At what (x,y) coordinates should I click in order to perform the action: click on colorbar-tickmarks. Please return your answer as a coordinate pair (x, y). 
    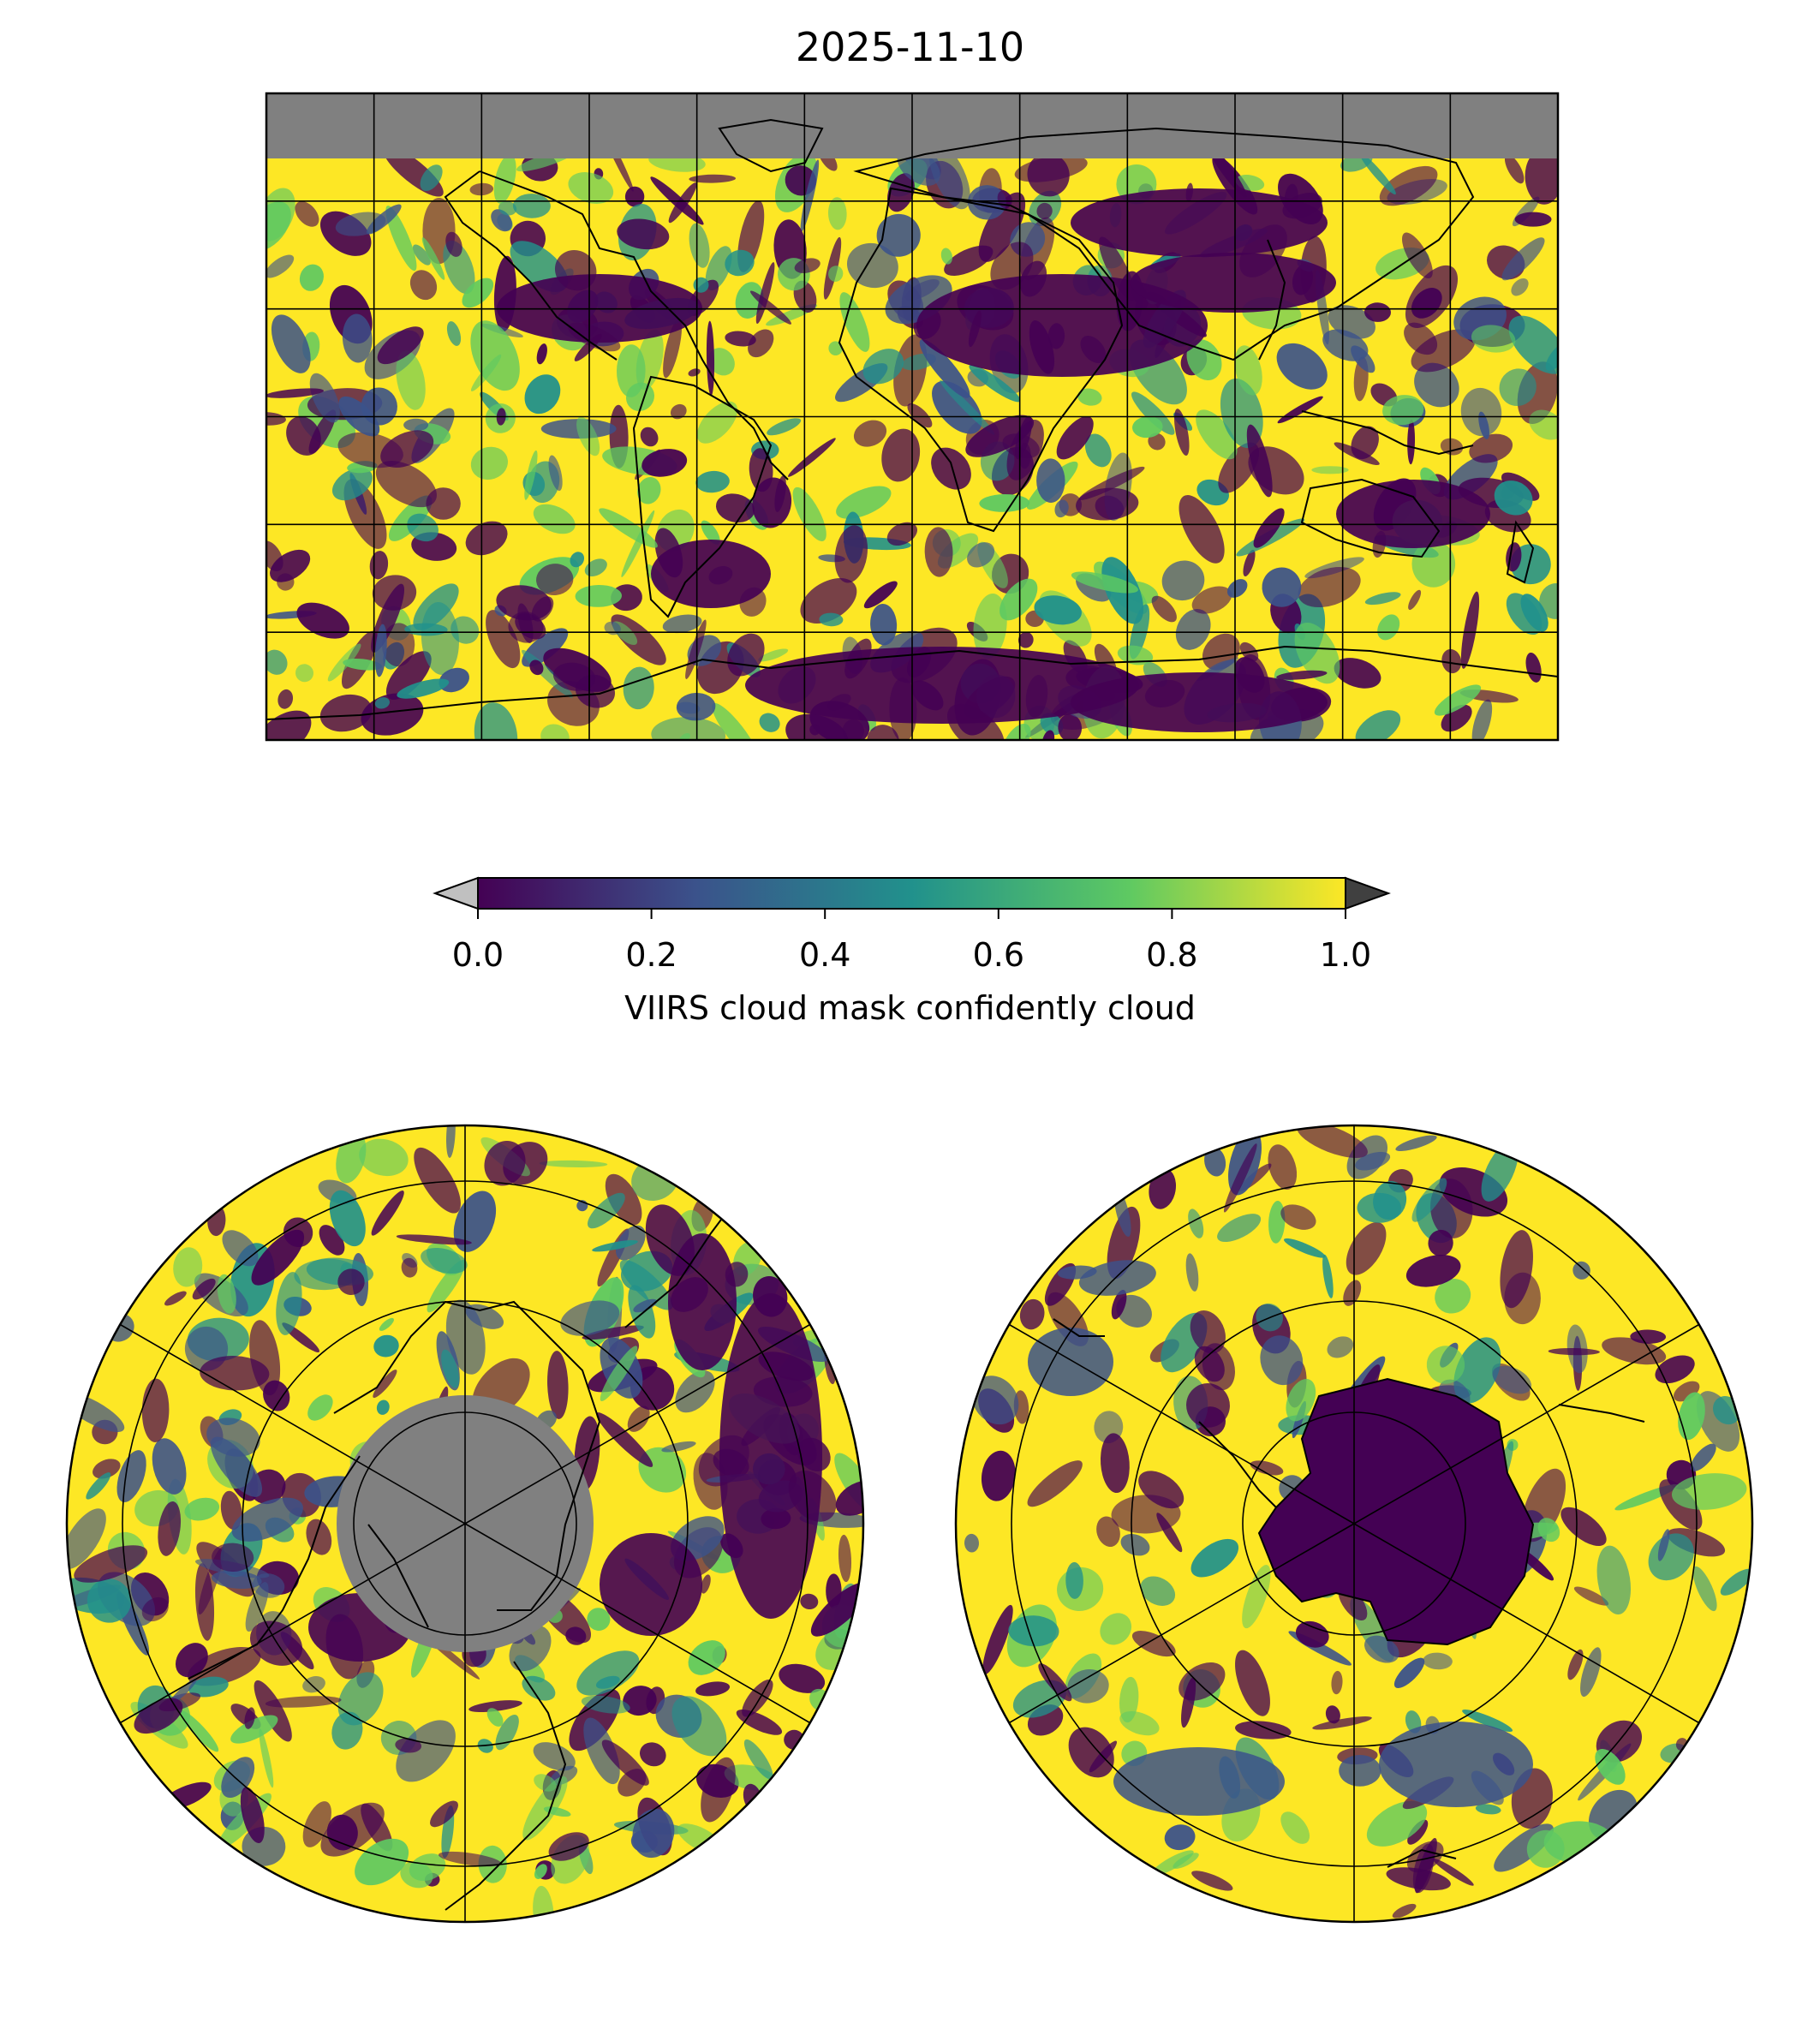
    Looking at the image, I should click on (911, 914).